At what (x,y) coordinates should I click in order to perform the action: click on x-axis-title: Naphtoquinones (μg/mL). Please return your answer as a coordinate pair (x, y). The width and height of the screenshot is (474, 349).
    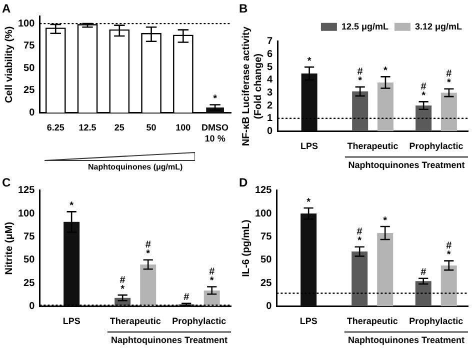
    Looking at the image, I should click on (135, 167).